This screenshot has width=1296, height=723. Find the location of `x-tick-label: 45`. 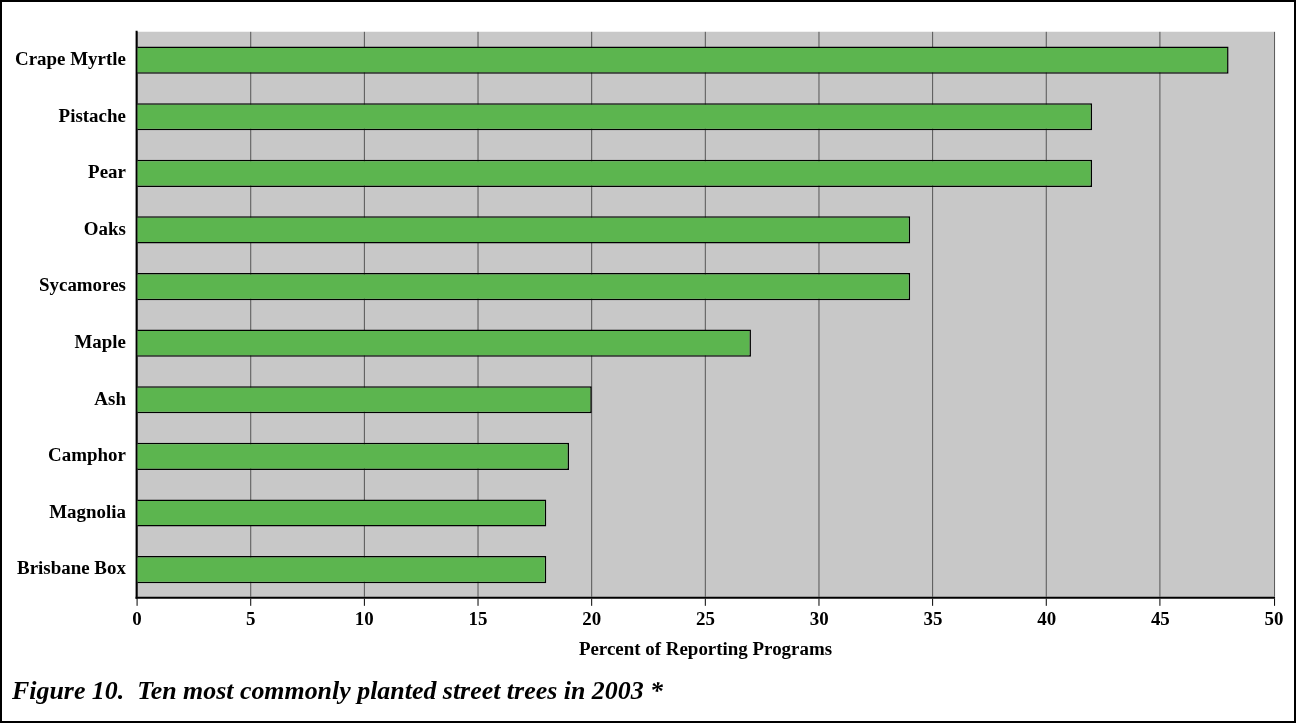

x-tick-label: 45 is located at coordinates (1160, 619).